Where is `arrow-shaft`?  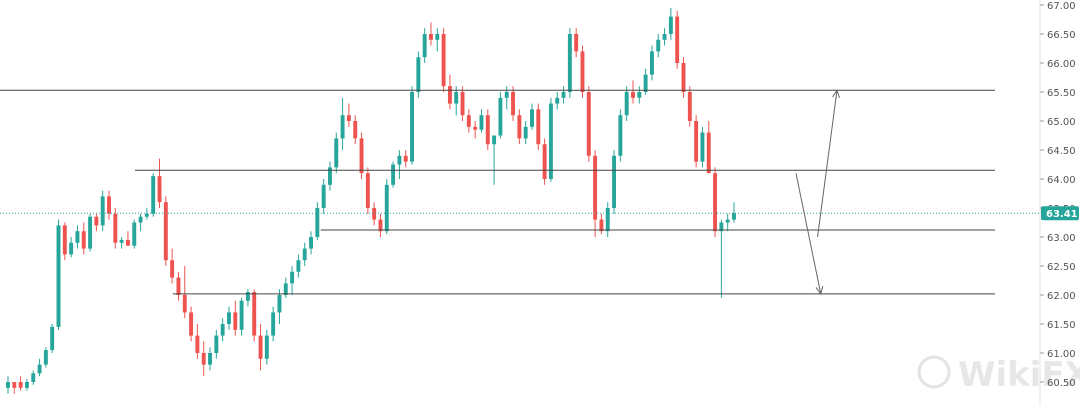
arrow-shaft is located at coordinates (827, 164).